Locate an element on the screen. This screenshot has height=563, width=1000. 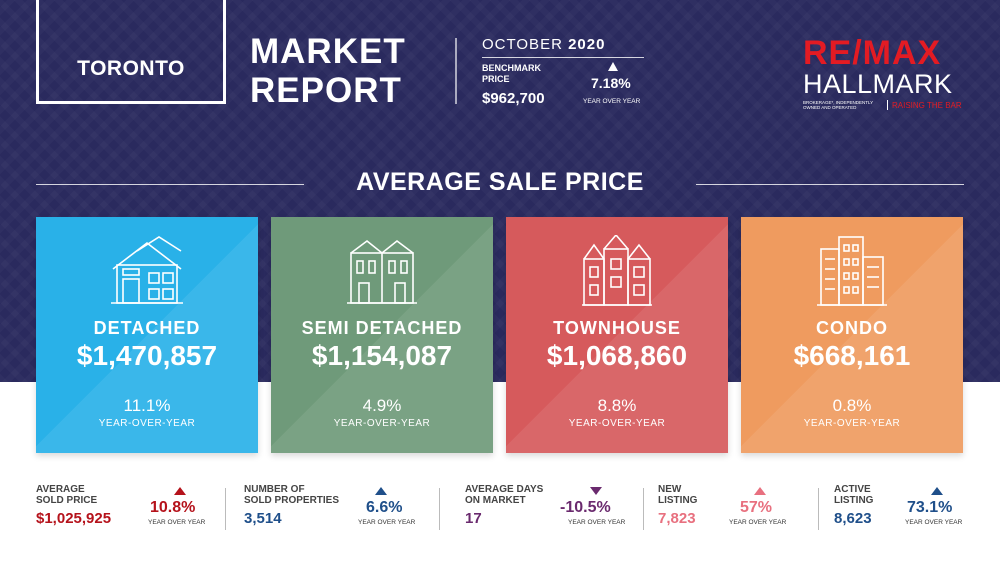
card-price: $1,154,087 is located at coordinates (382, 355).